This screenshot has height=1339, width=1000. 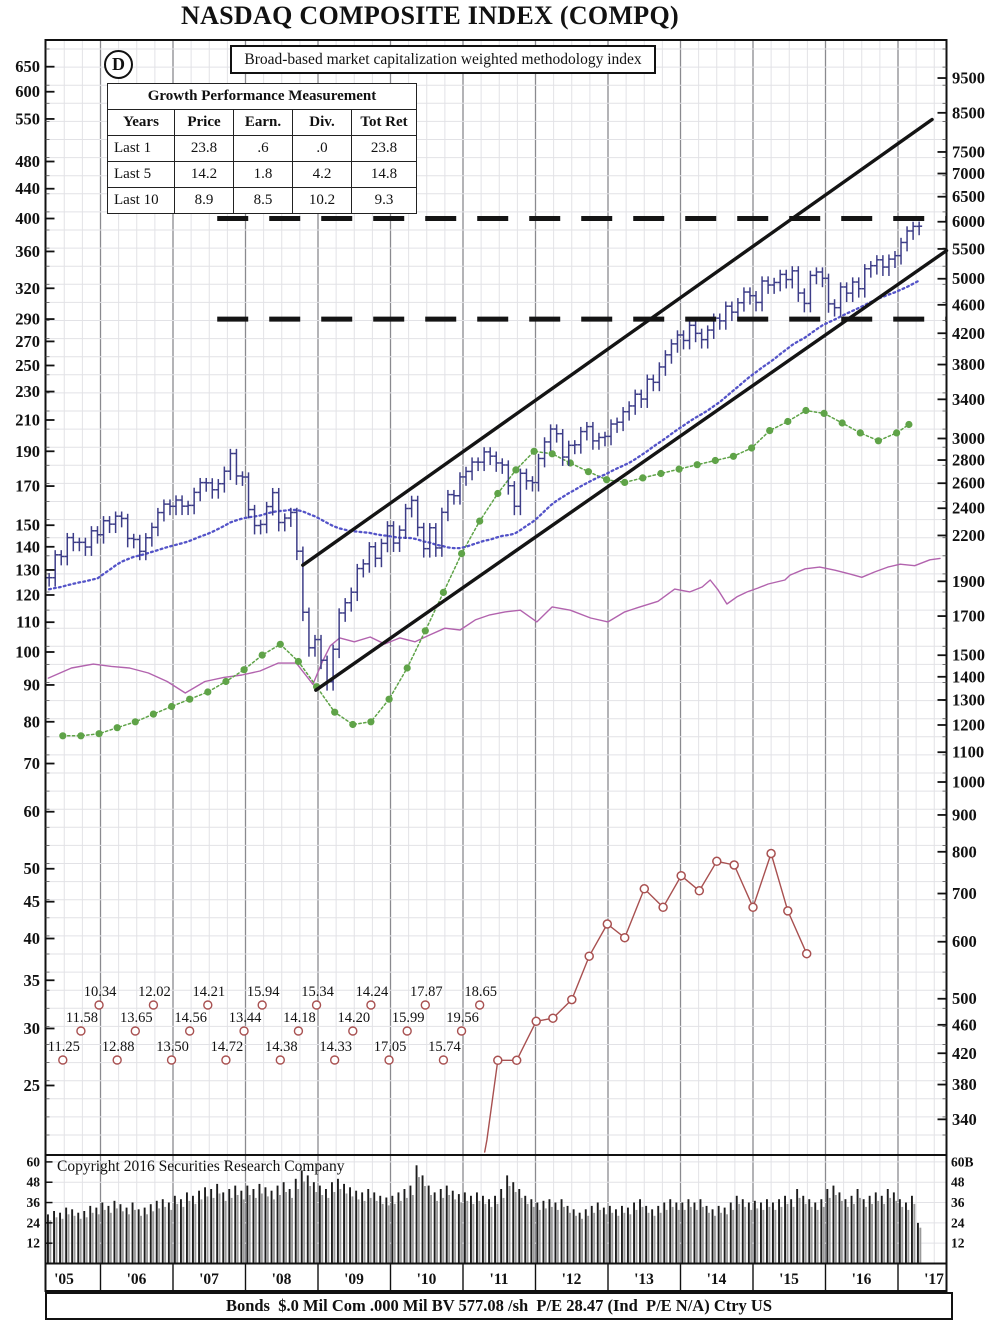 I want to click on axis-label: 24, so click(x=34, y=1222).